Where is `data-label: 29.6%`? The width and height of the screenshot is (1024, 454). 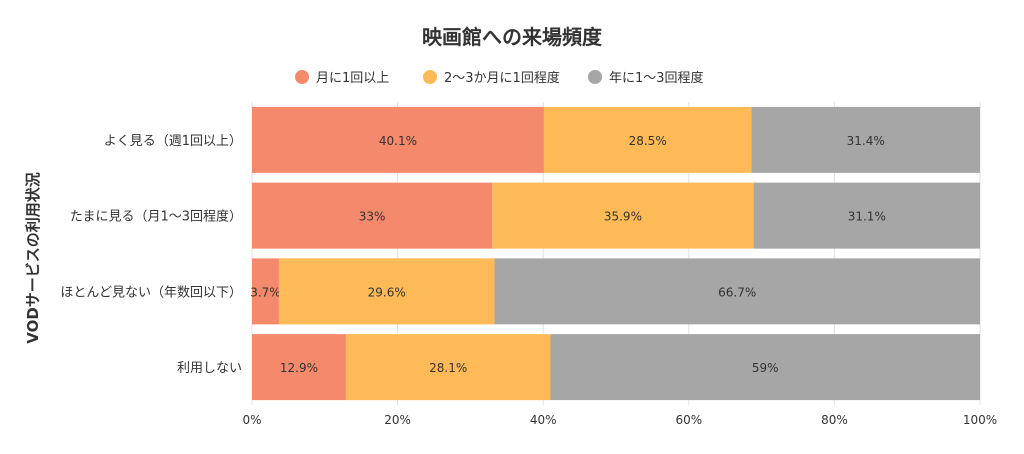
data-label: 29.6% is located at coordinates (387, 292).